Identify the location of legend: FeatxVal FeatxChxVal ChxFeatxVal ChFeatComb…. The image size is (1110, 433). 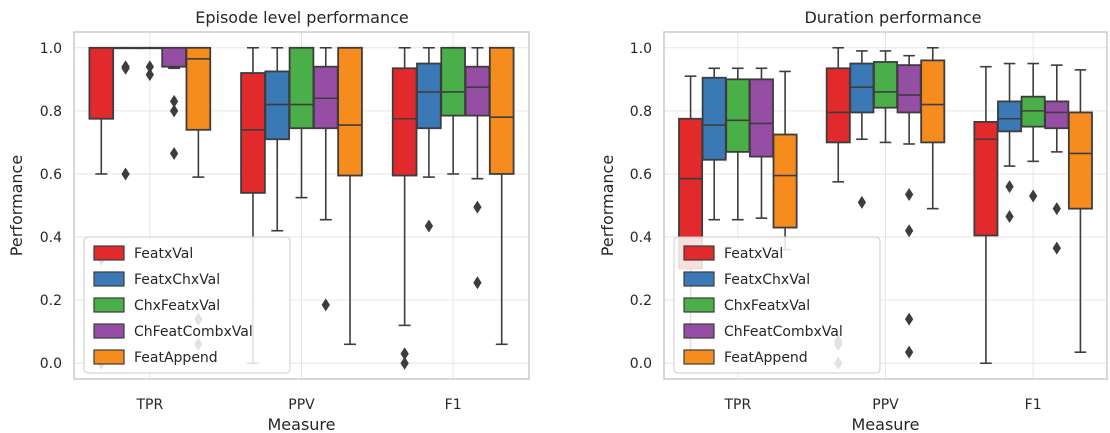
(187, 305).